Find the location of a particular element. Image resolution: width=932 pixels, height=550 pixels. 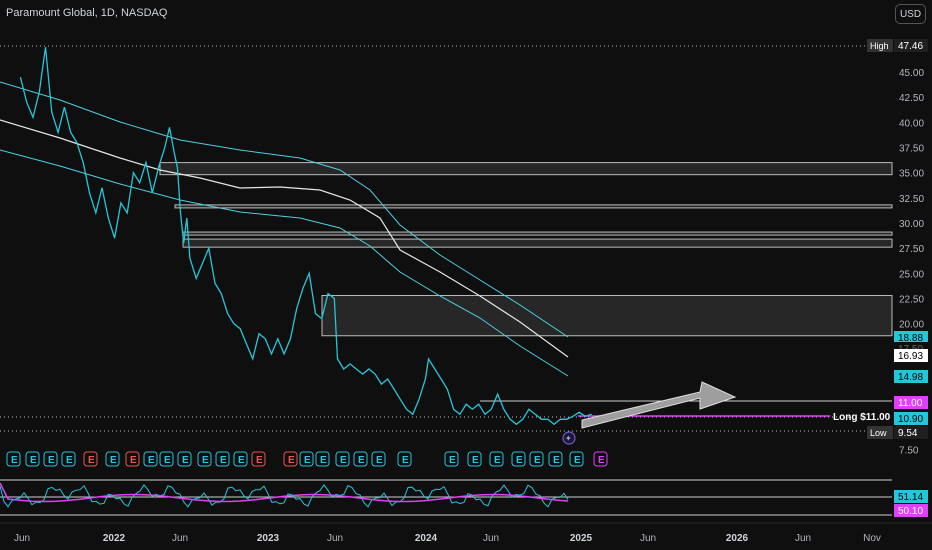

y-tick-label: 22.50 is located at coordinates (911, 300).